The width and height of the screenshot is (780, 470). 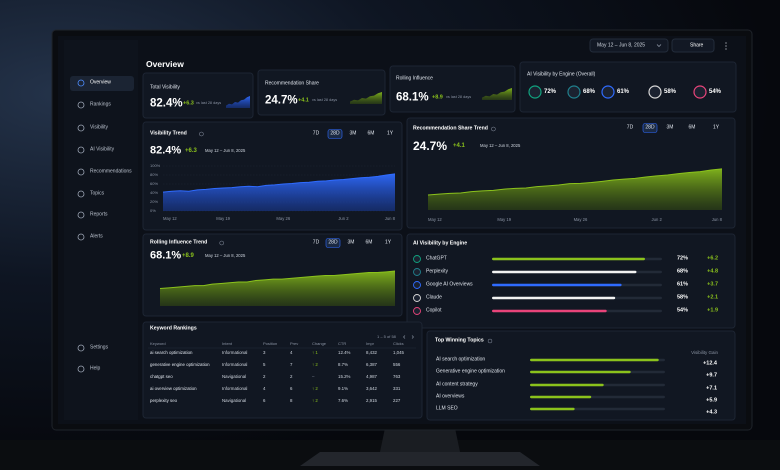 What do you see at coordinates (173, 388) in the screenshot?
I see `table-cell: ai overview optimization` at bounding box center [173, 388].